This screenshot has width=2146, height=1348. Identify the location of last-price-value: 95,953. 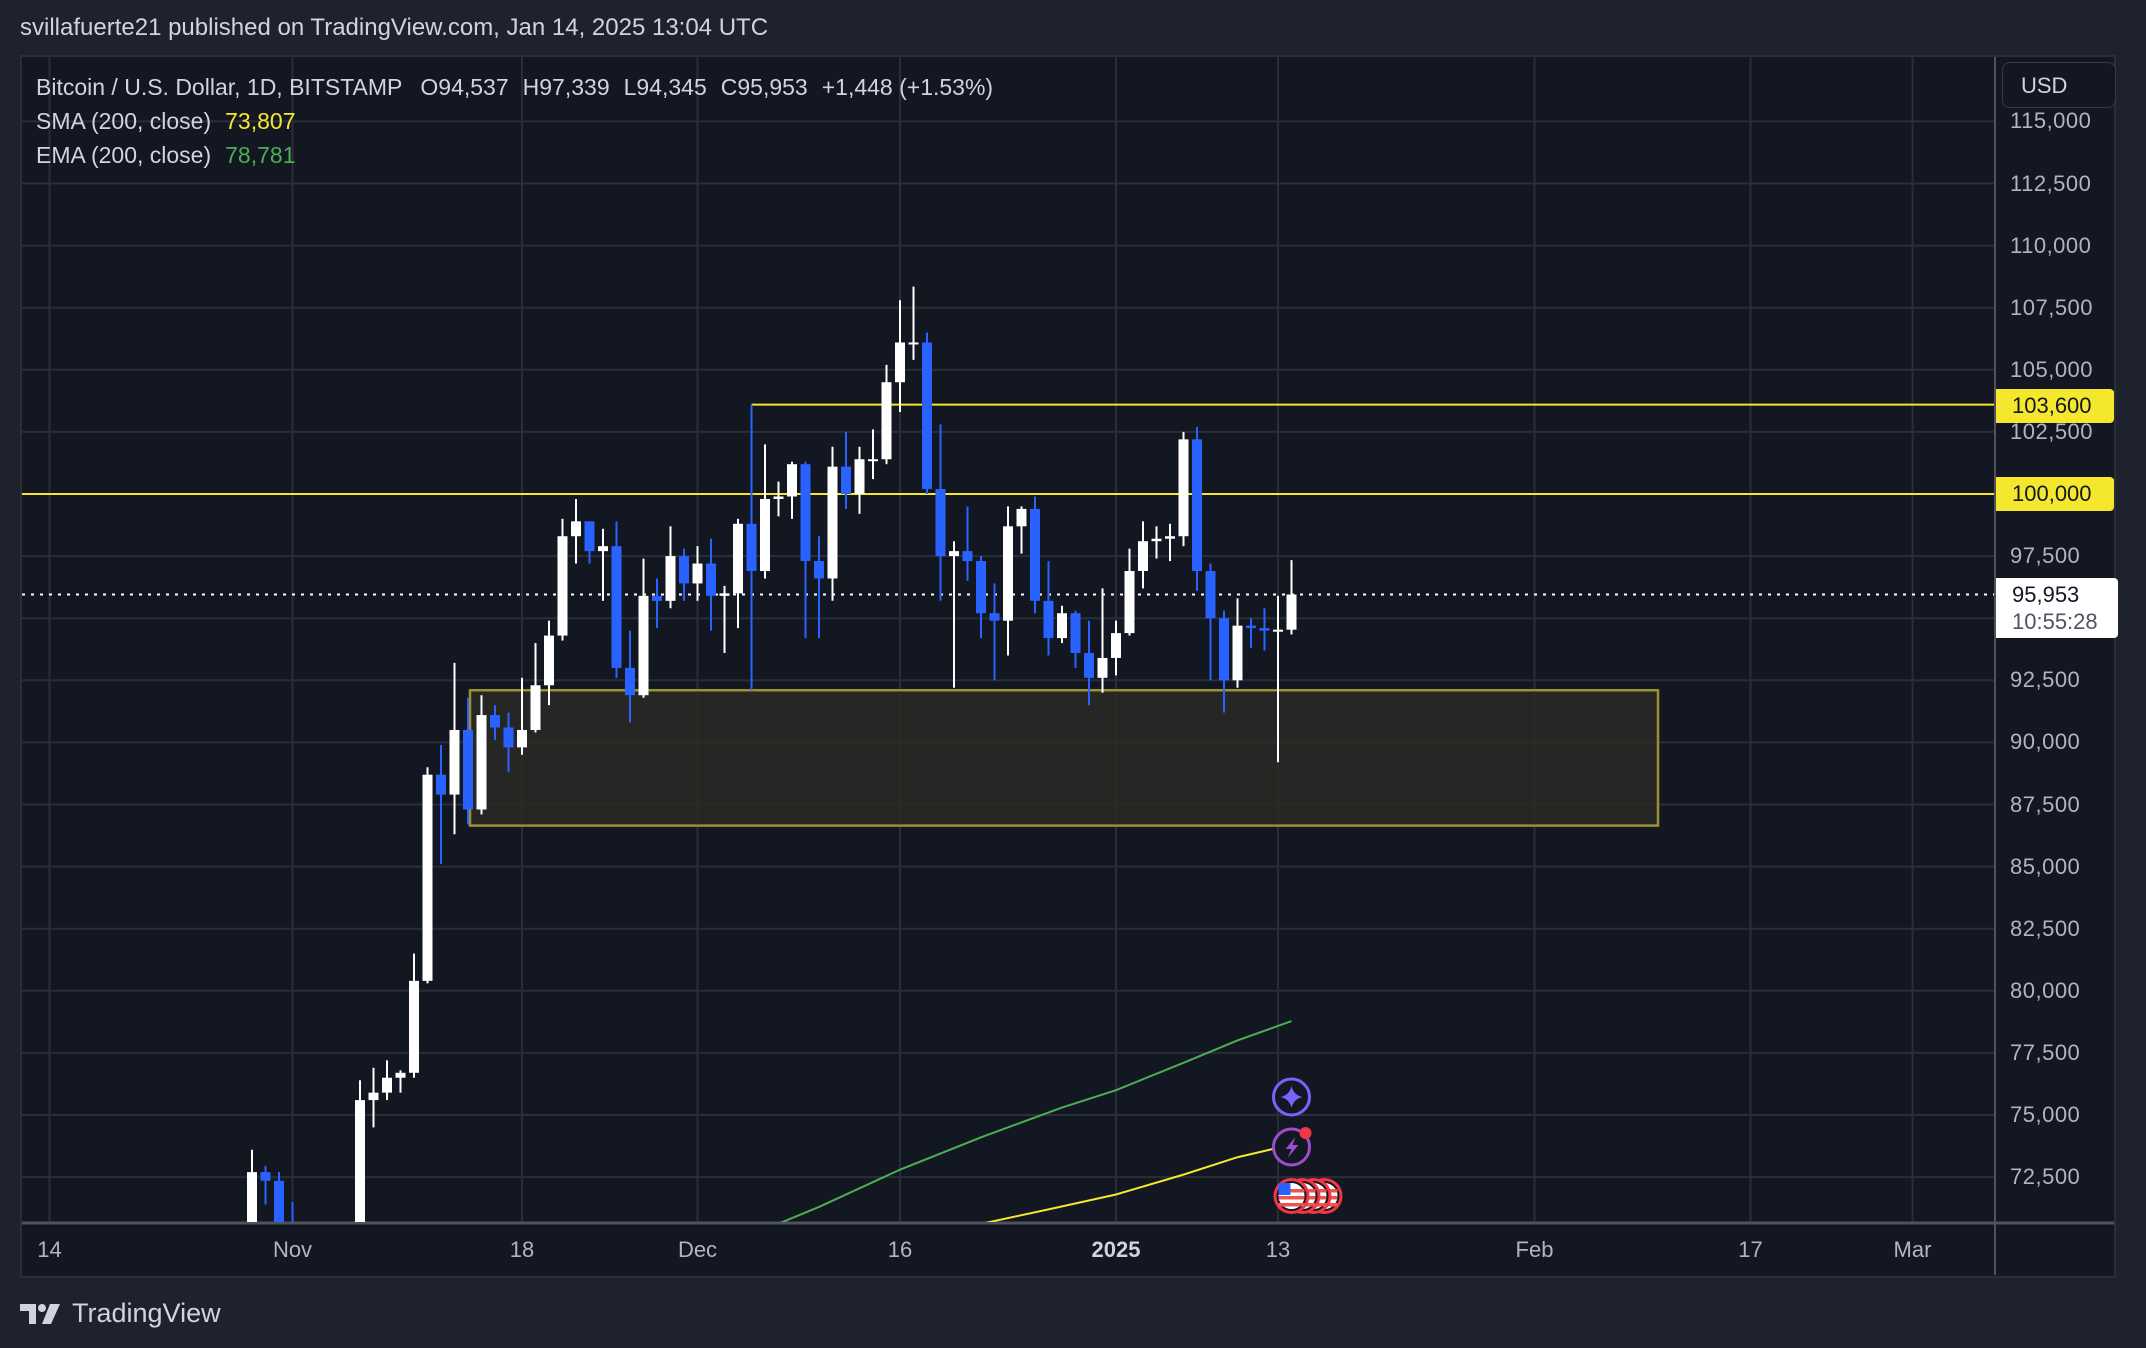
(2046, 594).